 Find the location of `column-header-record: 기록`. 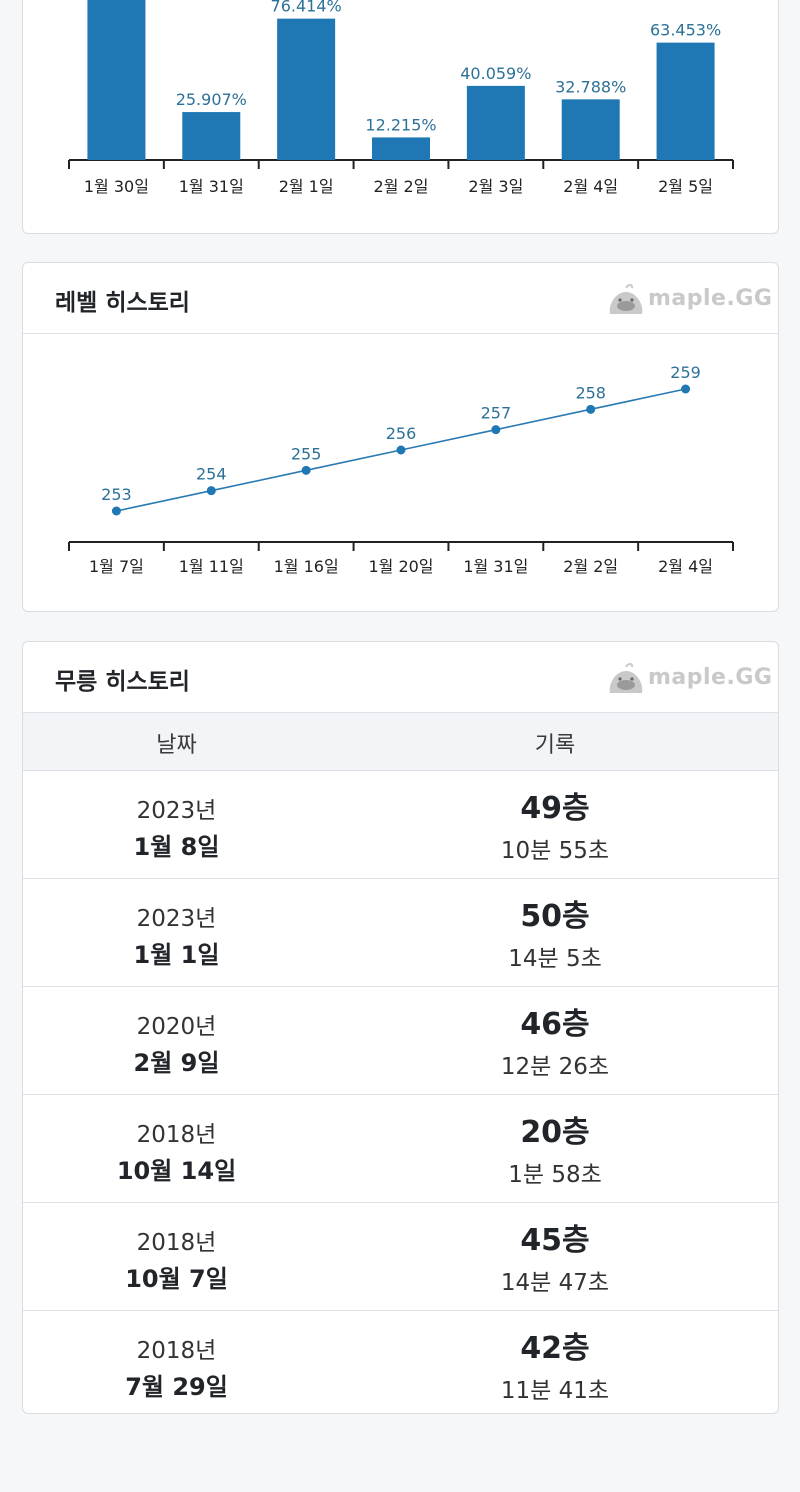

column-header-record: 기록 is located at coordinates (555, 745).